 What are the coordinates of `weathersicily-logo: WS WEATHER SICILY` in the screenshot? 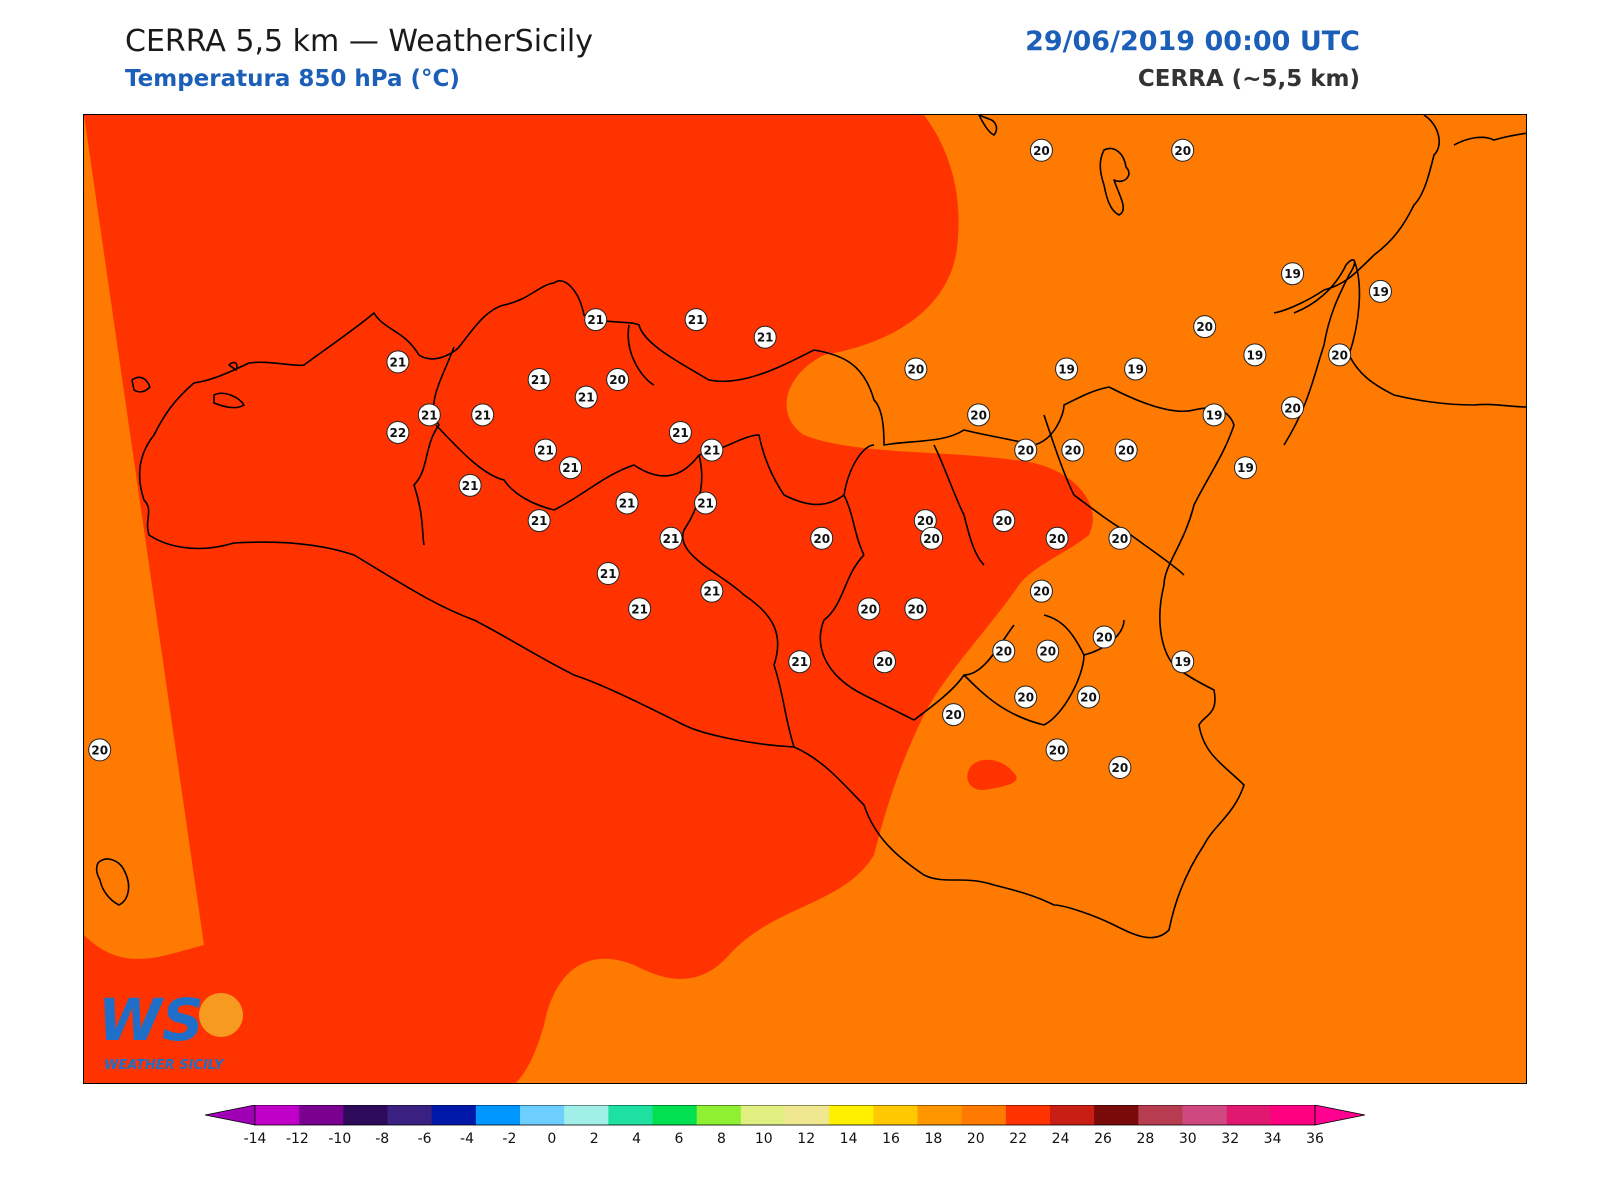 It's located at (170, 1029).